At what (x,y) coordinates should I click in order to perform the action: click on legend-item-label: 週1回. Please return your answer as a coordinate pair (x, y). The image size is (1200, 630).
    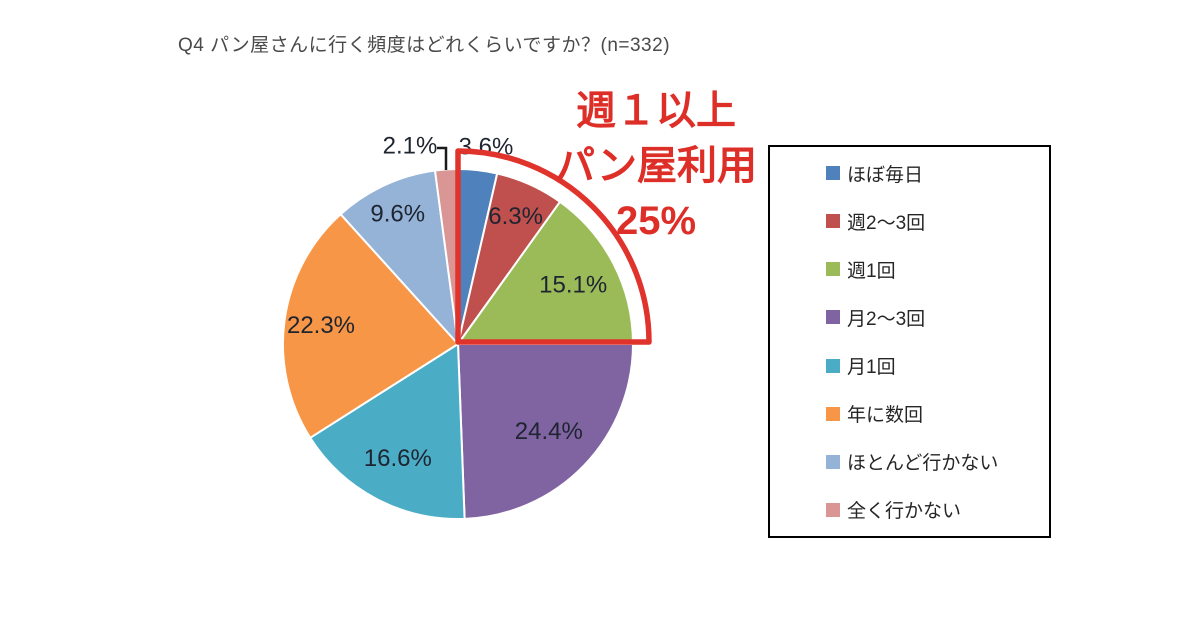
    Looking at the image, I should click on (871, 271).